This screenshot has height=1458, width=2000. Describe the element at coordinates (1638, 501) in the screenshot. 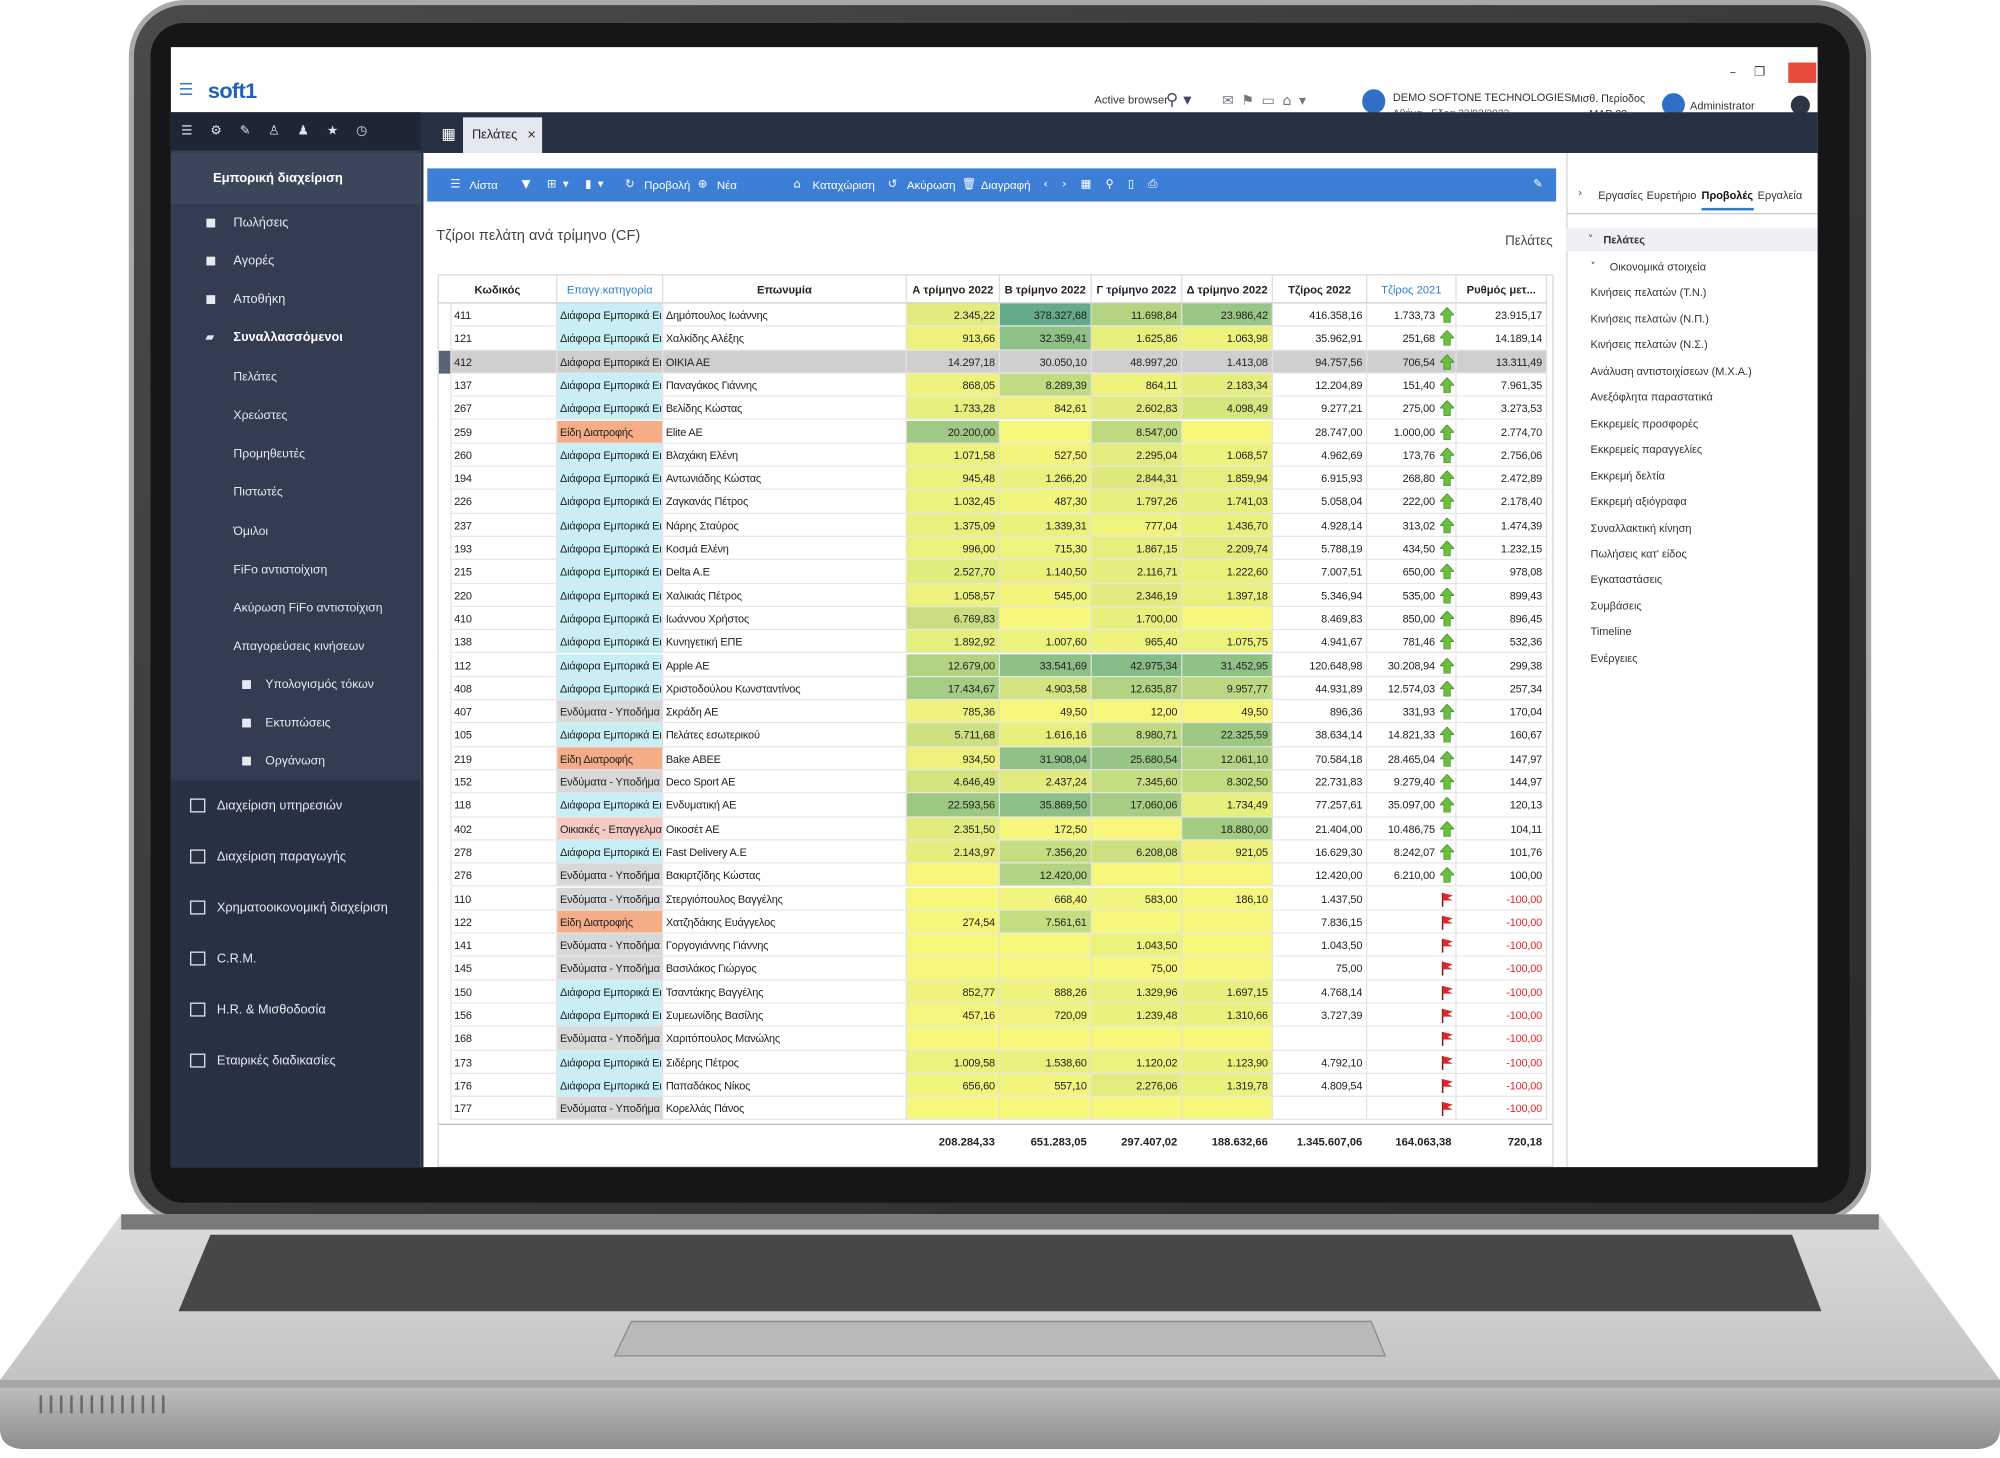

I see `panel-item: Εκκρεμή αξιόγραφα` at that location.